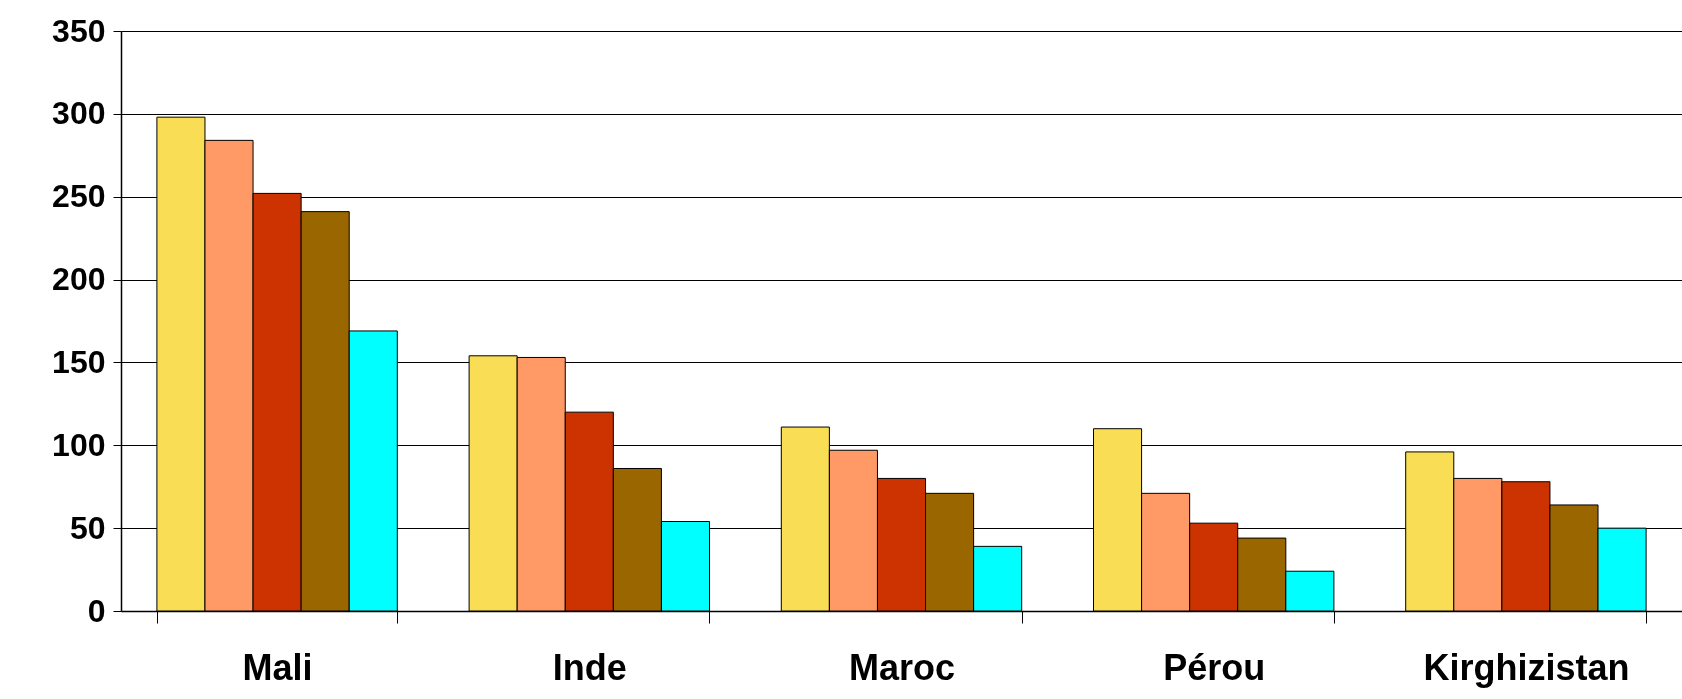 This screenshot has width=1682, height=699. I want to click on y-tick-label: 150, so click(79, 361).